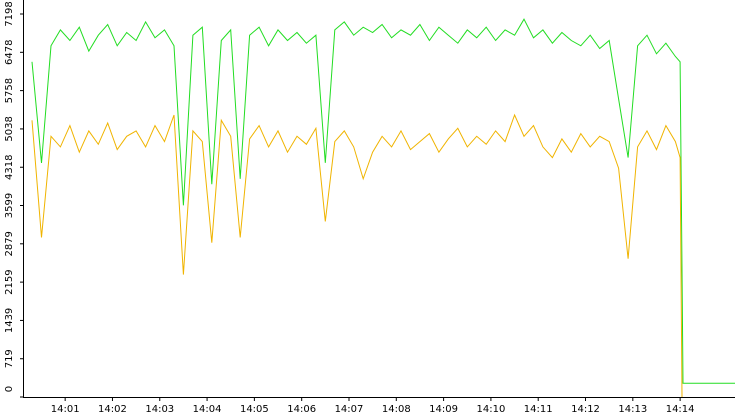 The width and height of the screenshot is (735, 415). What do you see at coordinates (585, 409) in the screenshot?
I see `x-tick-label: 14:12` at bounding box center [585, 409].